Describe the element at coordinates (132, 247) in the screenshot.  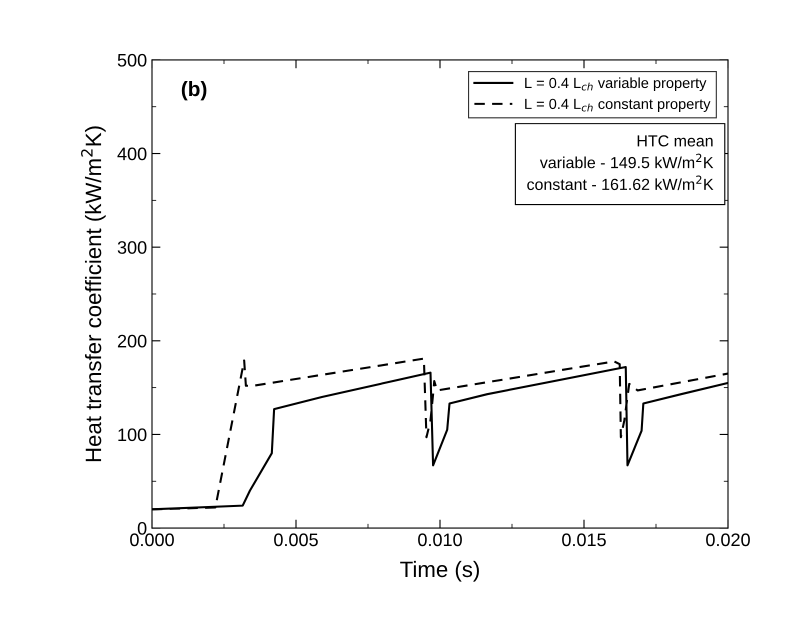
I see `y-tick-label: 300` at that location.